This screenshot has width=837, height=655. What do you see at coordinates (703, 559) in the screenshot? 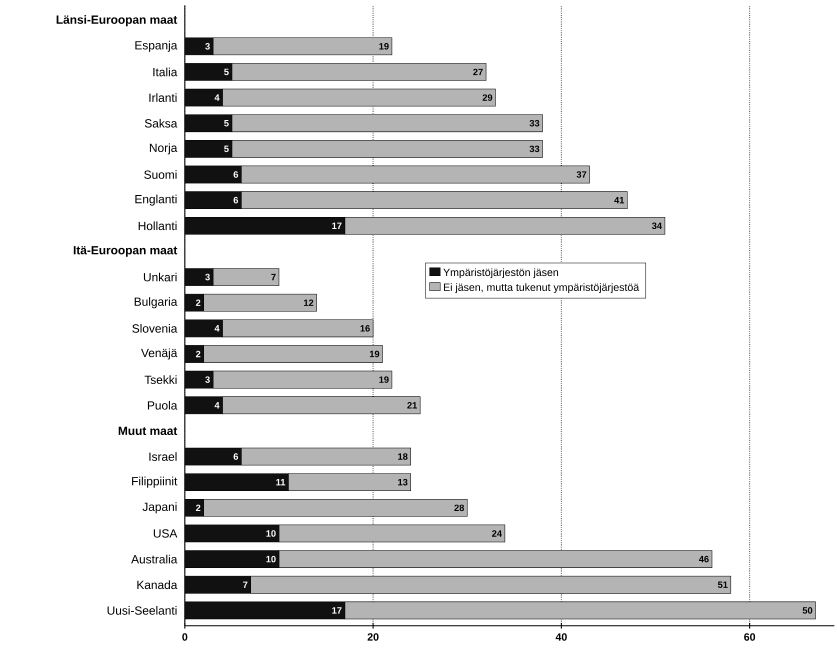
I see `data-label: 46` at bounding box center [703, 559].